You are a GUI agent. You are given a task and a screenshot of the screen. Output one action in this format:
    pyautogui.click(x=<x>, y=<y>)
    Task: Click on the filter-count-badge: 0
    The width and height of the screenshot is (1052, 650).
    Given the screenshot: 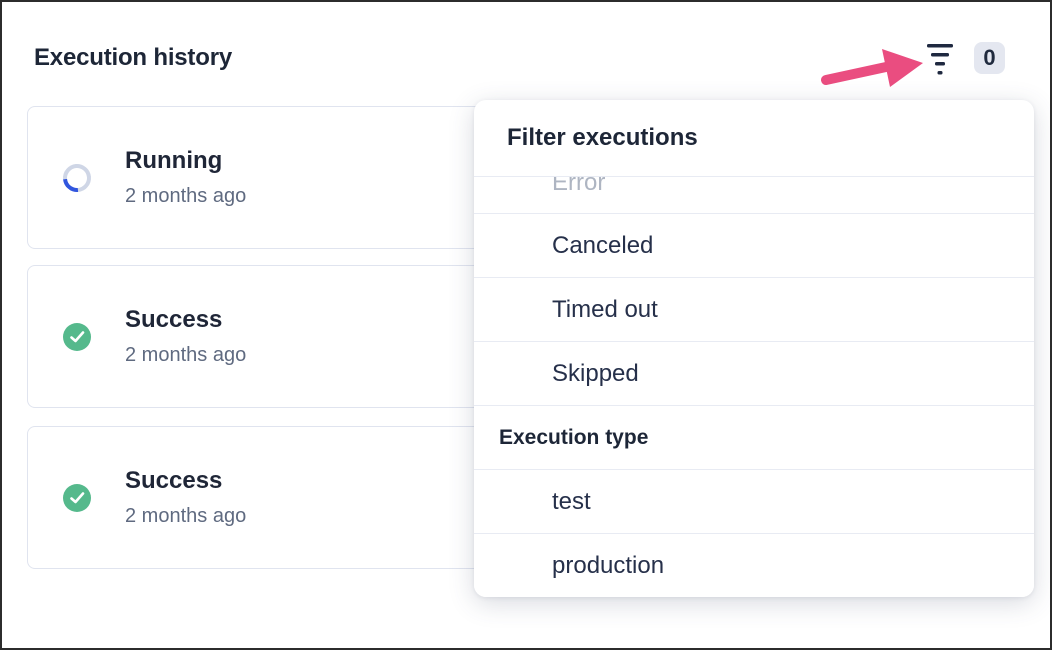 What is the action you would take?
    pyautogui.click(x=989, y=58)
    